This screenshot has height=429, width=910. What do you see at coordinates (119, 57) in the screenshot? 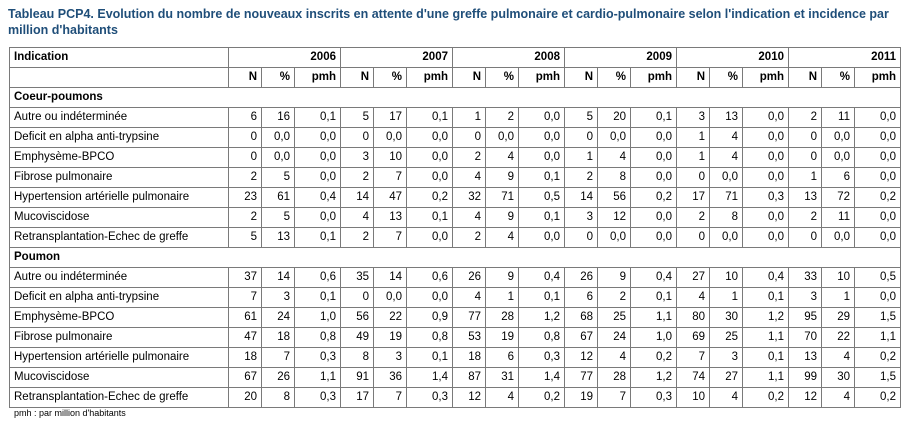
I see `indication-header: Indication` at bounding box center [119, 57].